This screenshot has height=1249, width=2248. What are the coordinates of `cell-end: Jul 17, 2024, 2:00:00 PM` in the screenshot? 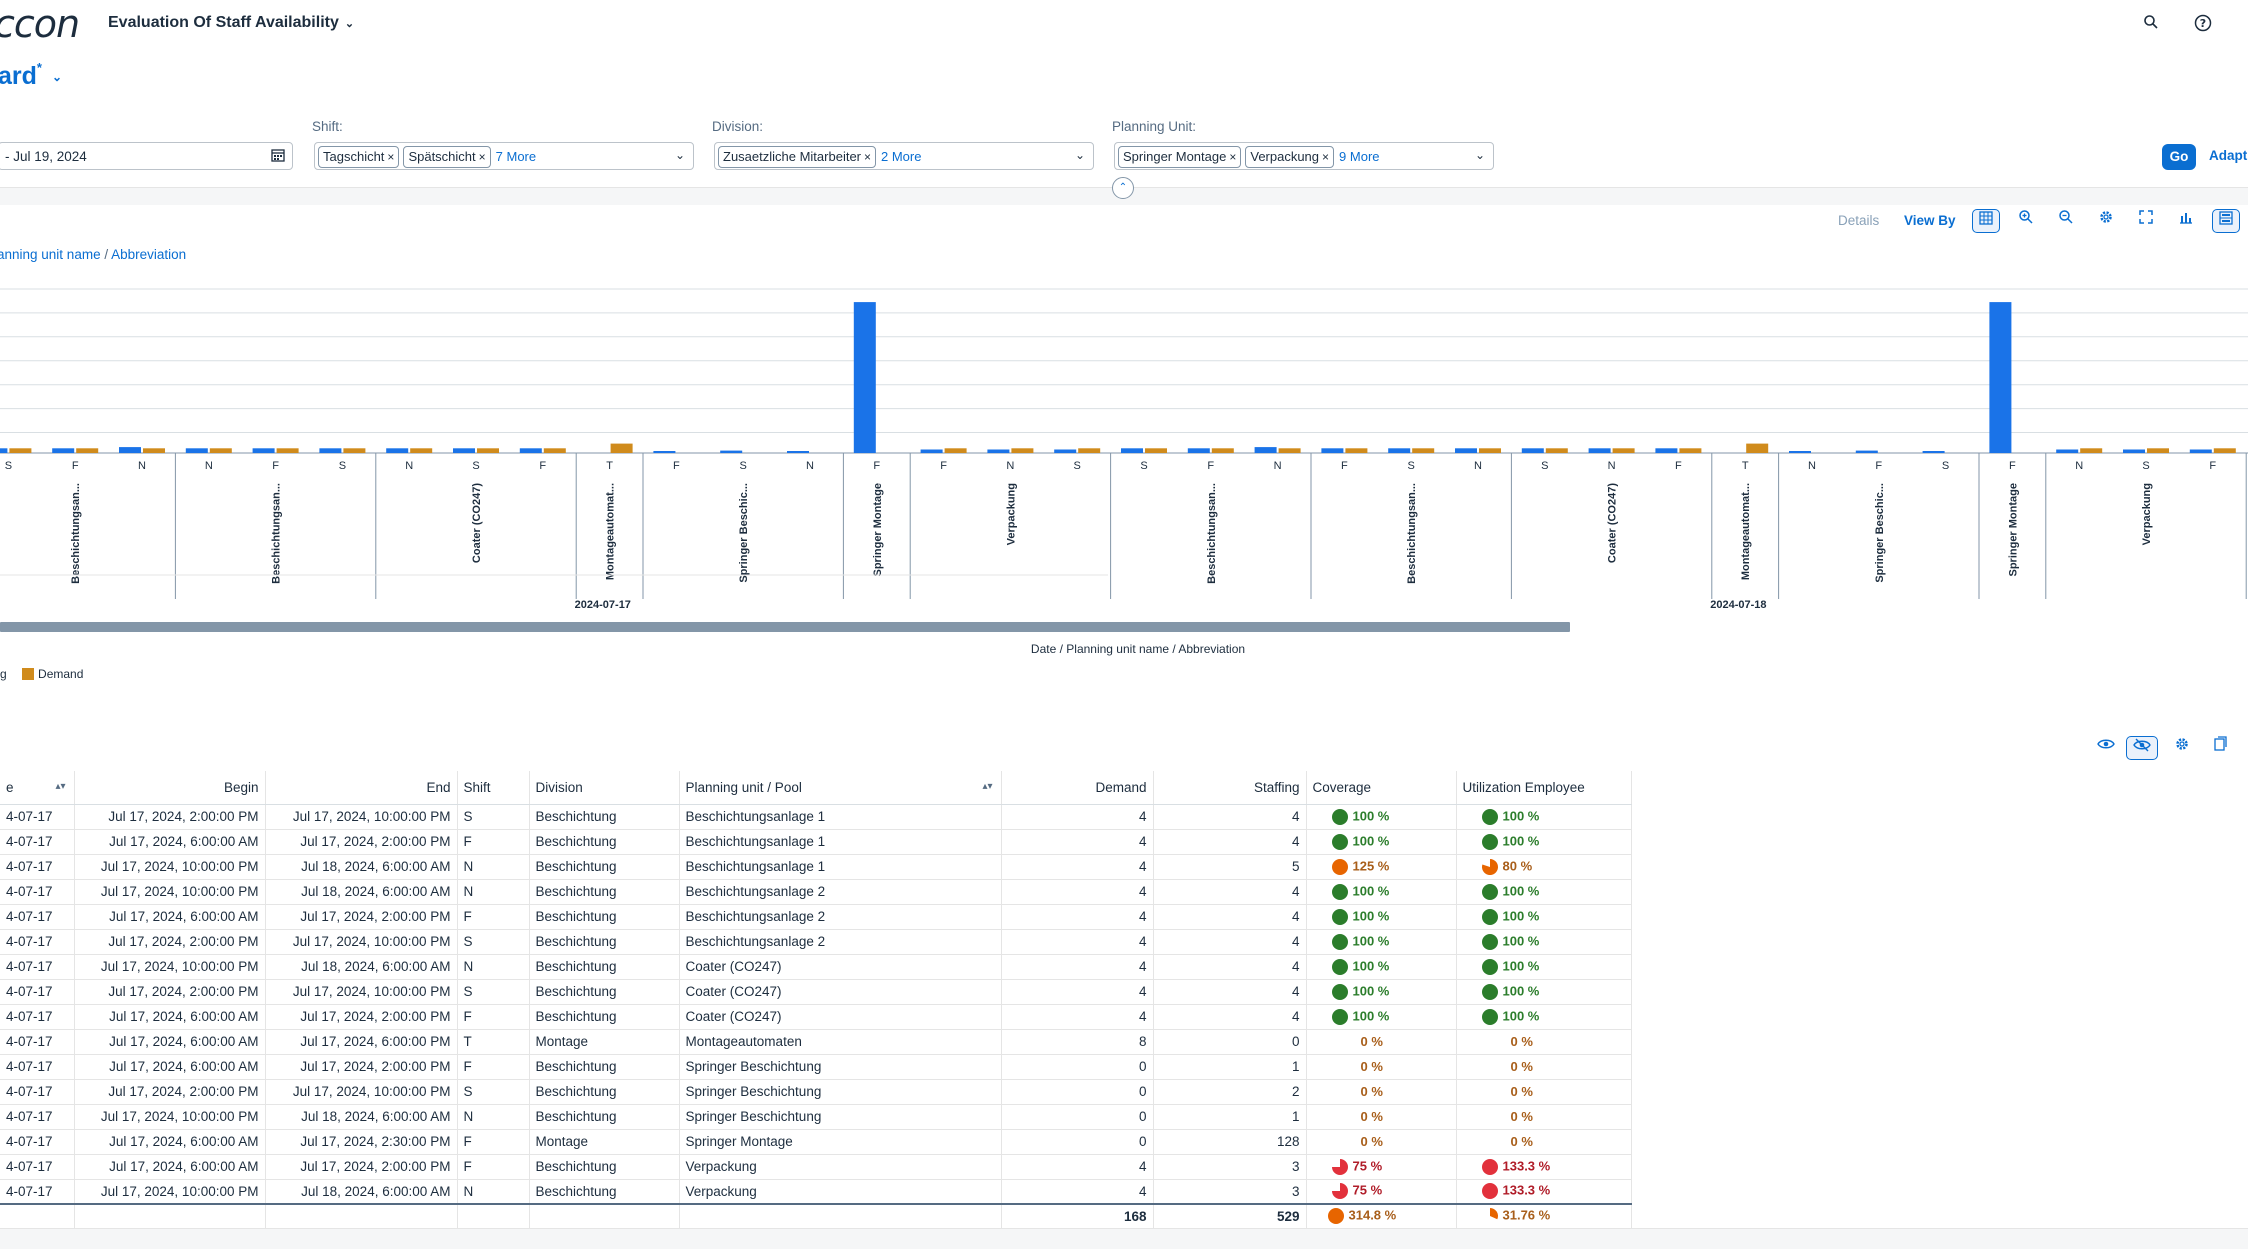 It's located at (361, 917).